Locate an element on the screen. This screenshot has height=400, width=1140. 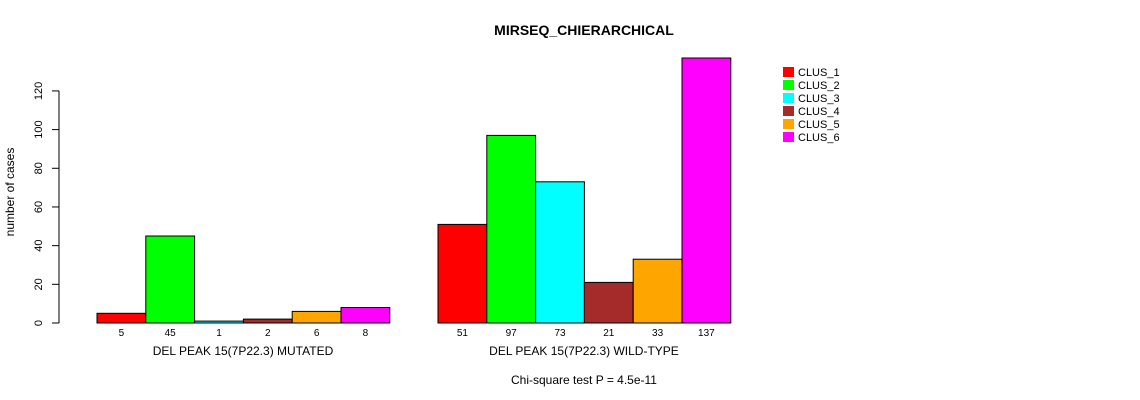
bar-value-label: 33 is located at coordinates (658, 333).